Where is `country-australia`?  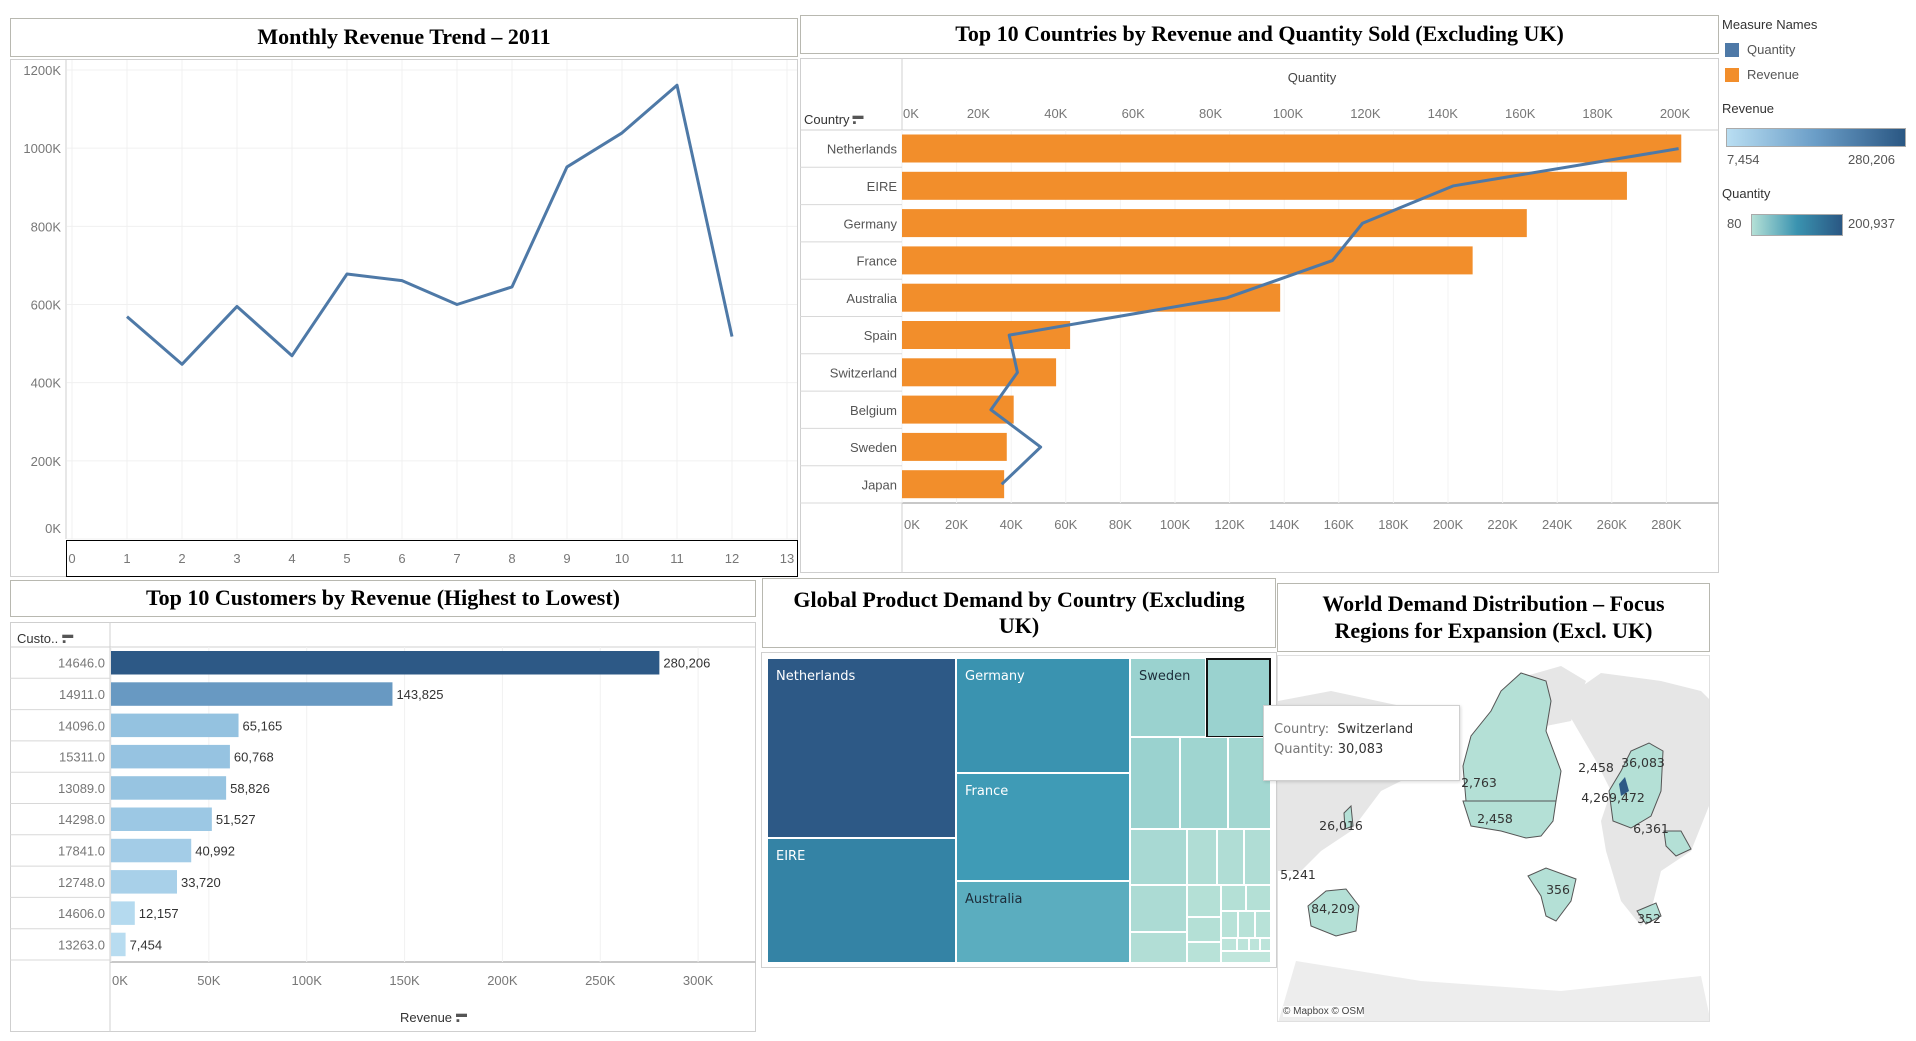
country-australia is located at coordinates (1333, 912).